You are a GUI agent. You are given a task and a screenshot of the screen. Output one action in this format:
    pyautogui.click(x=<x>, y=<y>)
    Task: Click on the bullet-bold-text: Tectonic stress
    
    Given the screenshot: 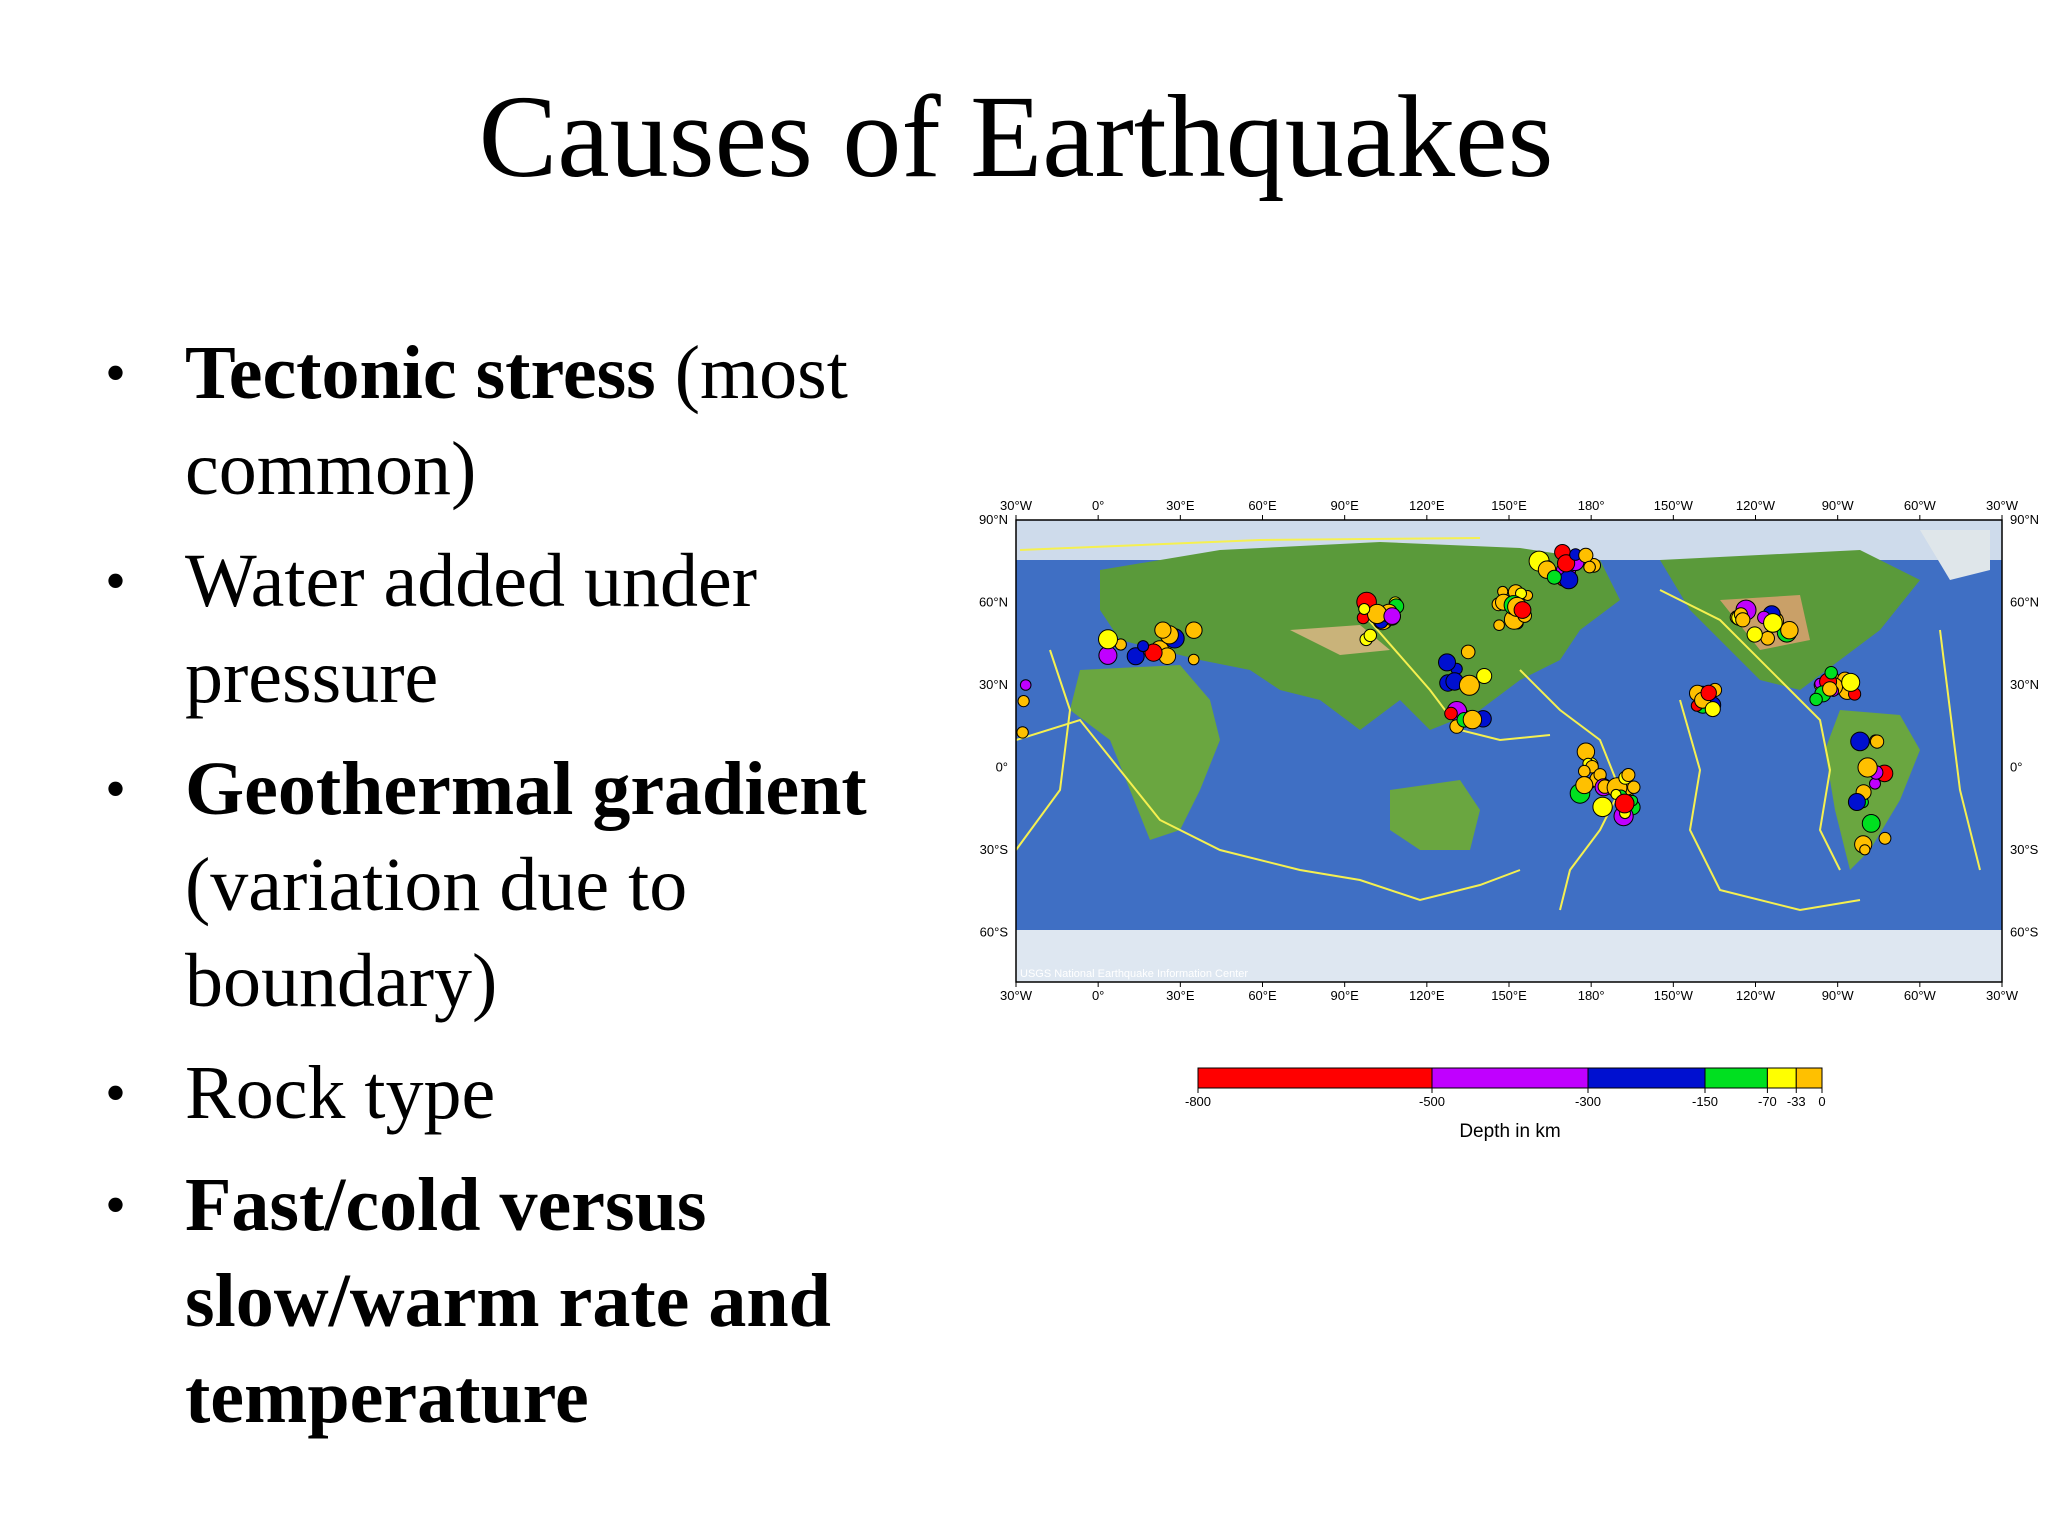 What is the action you would take?
    pyautogui.click(x=420, y=373)
    